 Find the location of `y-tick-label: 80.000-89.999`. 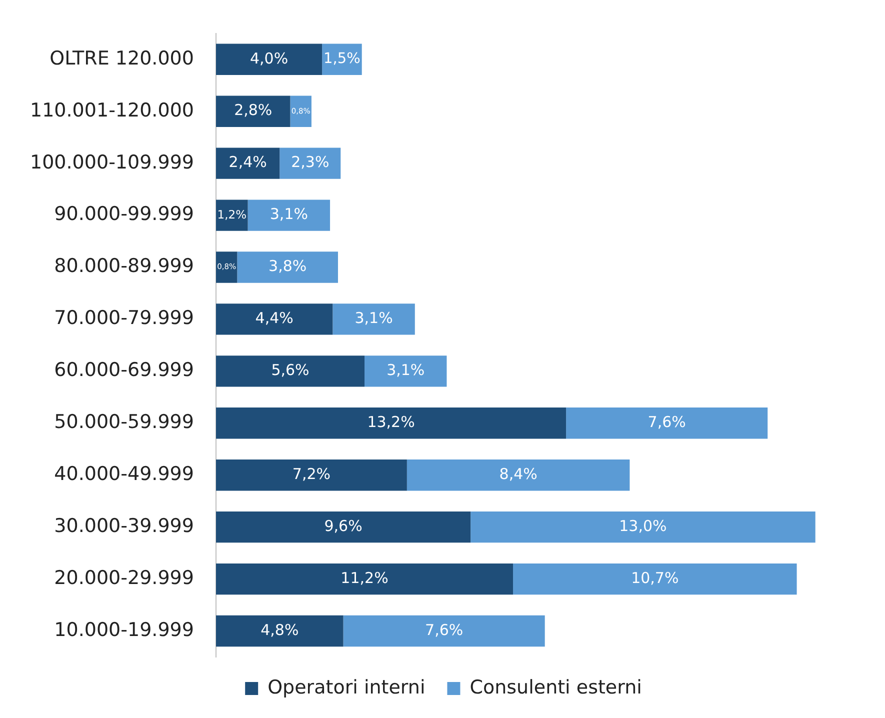

y-tick-label: 80.000-89.999 is located at coordinates (124, 266).